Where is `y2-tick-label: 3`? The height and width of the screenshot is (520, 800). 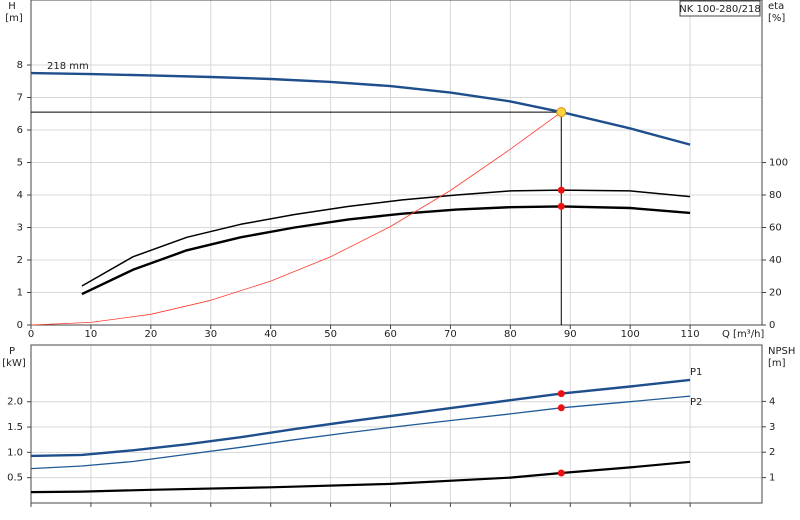
y2-tick-label: 3 is located at coordinates (772, 427).